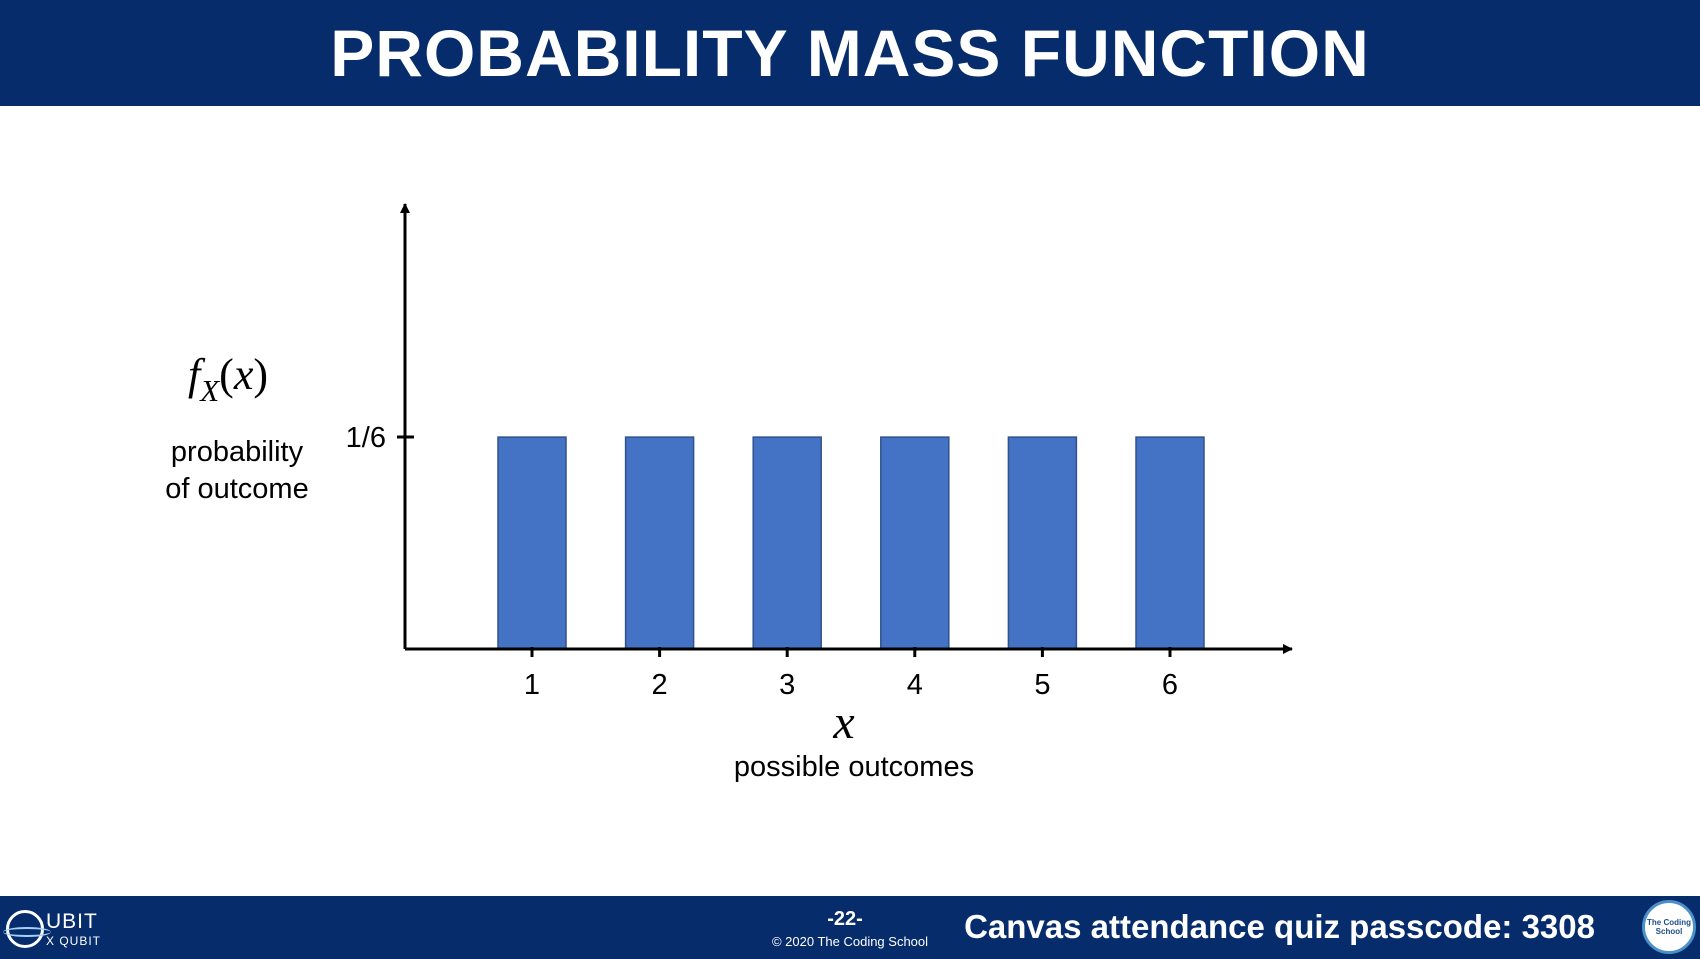  Describe the element at coordinates (851, 674) in the screenshot. I see `x-ticks-group: 1 2 3 4 5 6` at that location.